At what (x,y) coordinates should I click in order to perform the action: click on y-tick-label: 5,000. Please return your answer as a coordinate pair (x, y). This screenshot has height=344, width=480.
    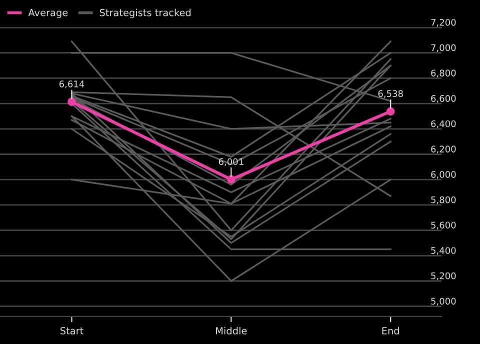
    Looking at the image, I should click on (443, 302).